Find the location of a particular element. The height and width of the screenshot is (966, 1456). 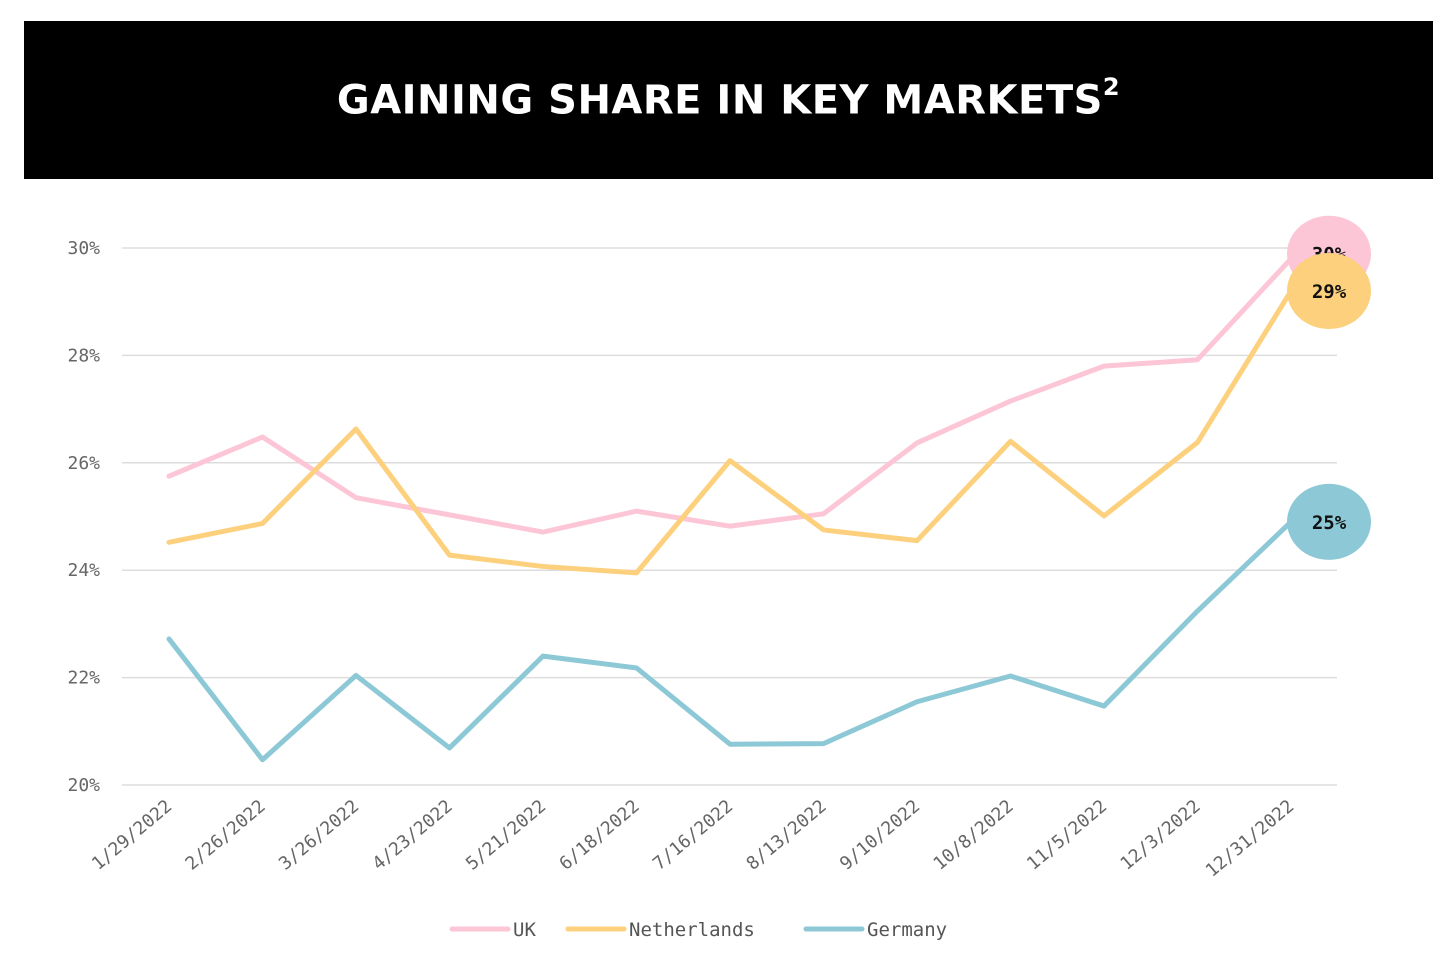

y-tick-label: 26% is located at coordinates (83, 463).